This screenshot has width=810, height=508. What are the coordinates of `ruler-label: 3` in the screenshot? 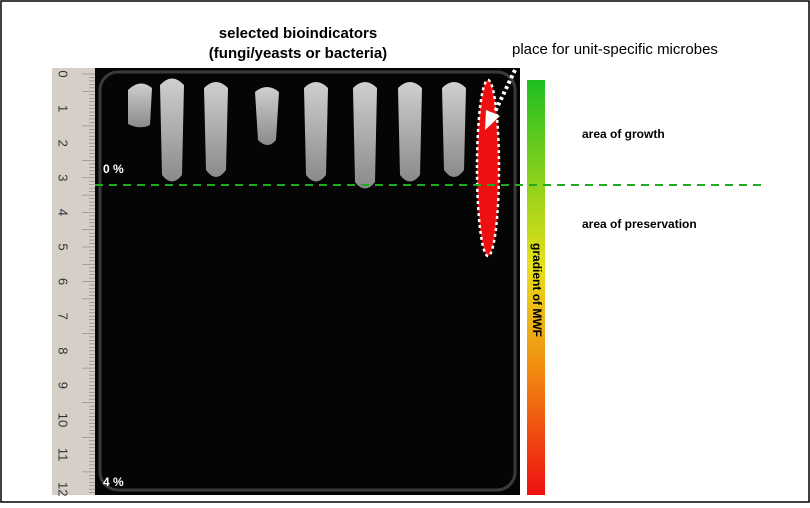 It's located at (63, 177).